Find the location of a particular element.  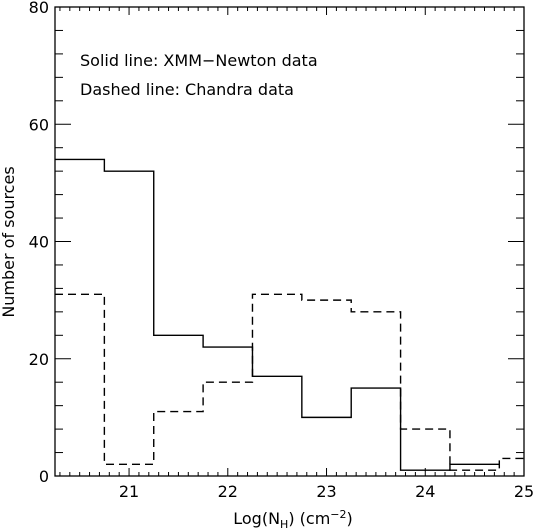

annotation-chandra: Dashed line: Chandra data is located at coordinates (187, 89).